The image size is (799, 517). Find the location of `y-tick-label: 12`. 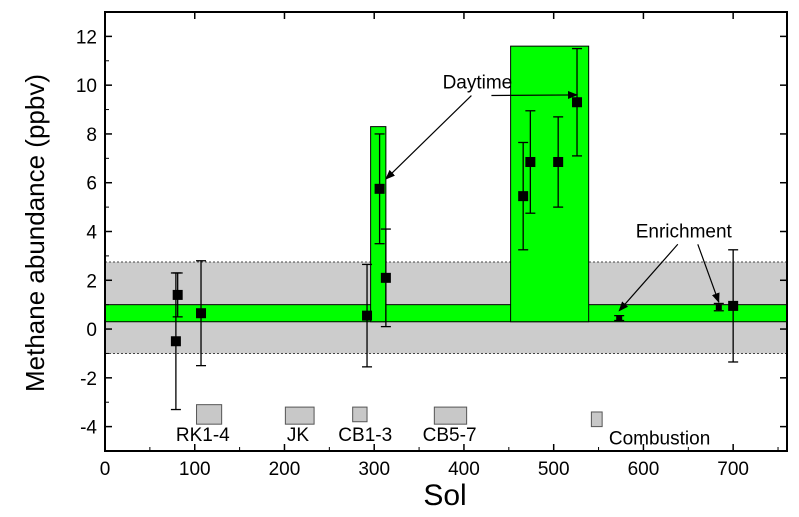

y-tick-label: 12 is located at coordinates (86, 37).